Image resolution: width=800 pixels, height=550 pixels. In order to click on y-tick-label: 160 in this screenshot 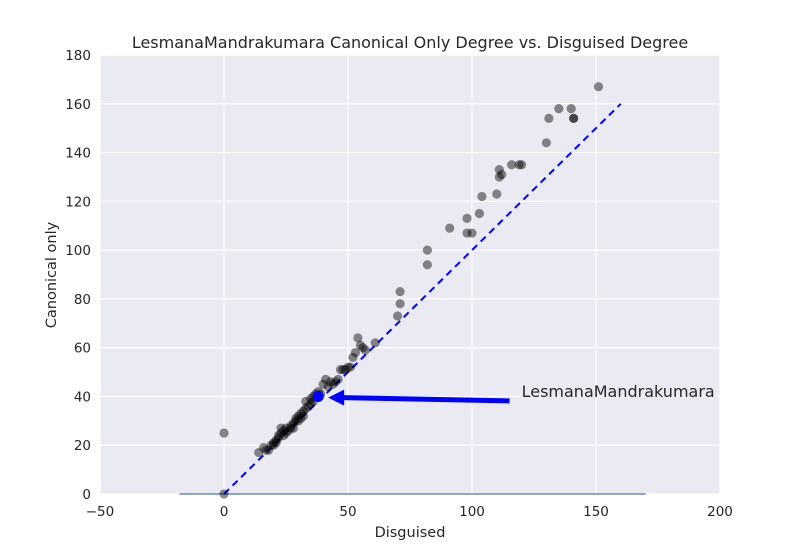, I will do `click(78, 105)`.